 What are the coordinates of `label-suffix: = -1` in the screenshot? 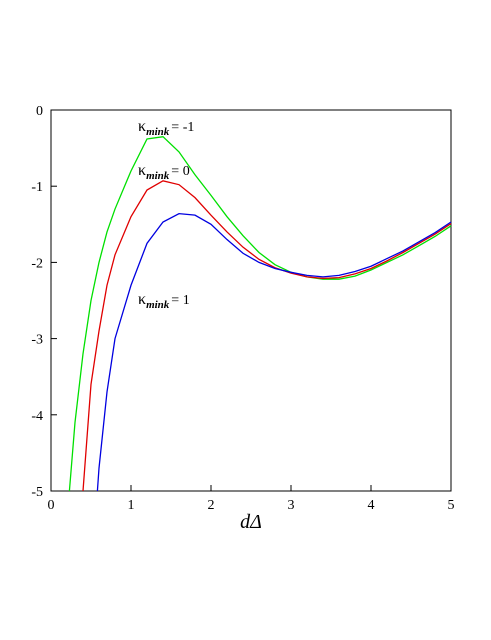 It's located at (182, 127).